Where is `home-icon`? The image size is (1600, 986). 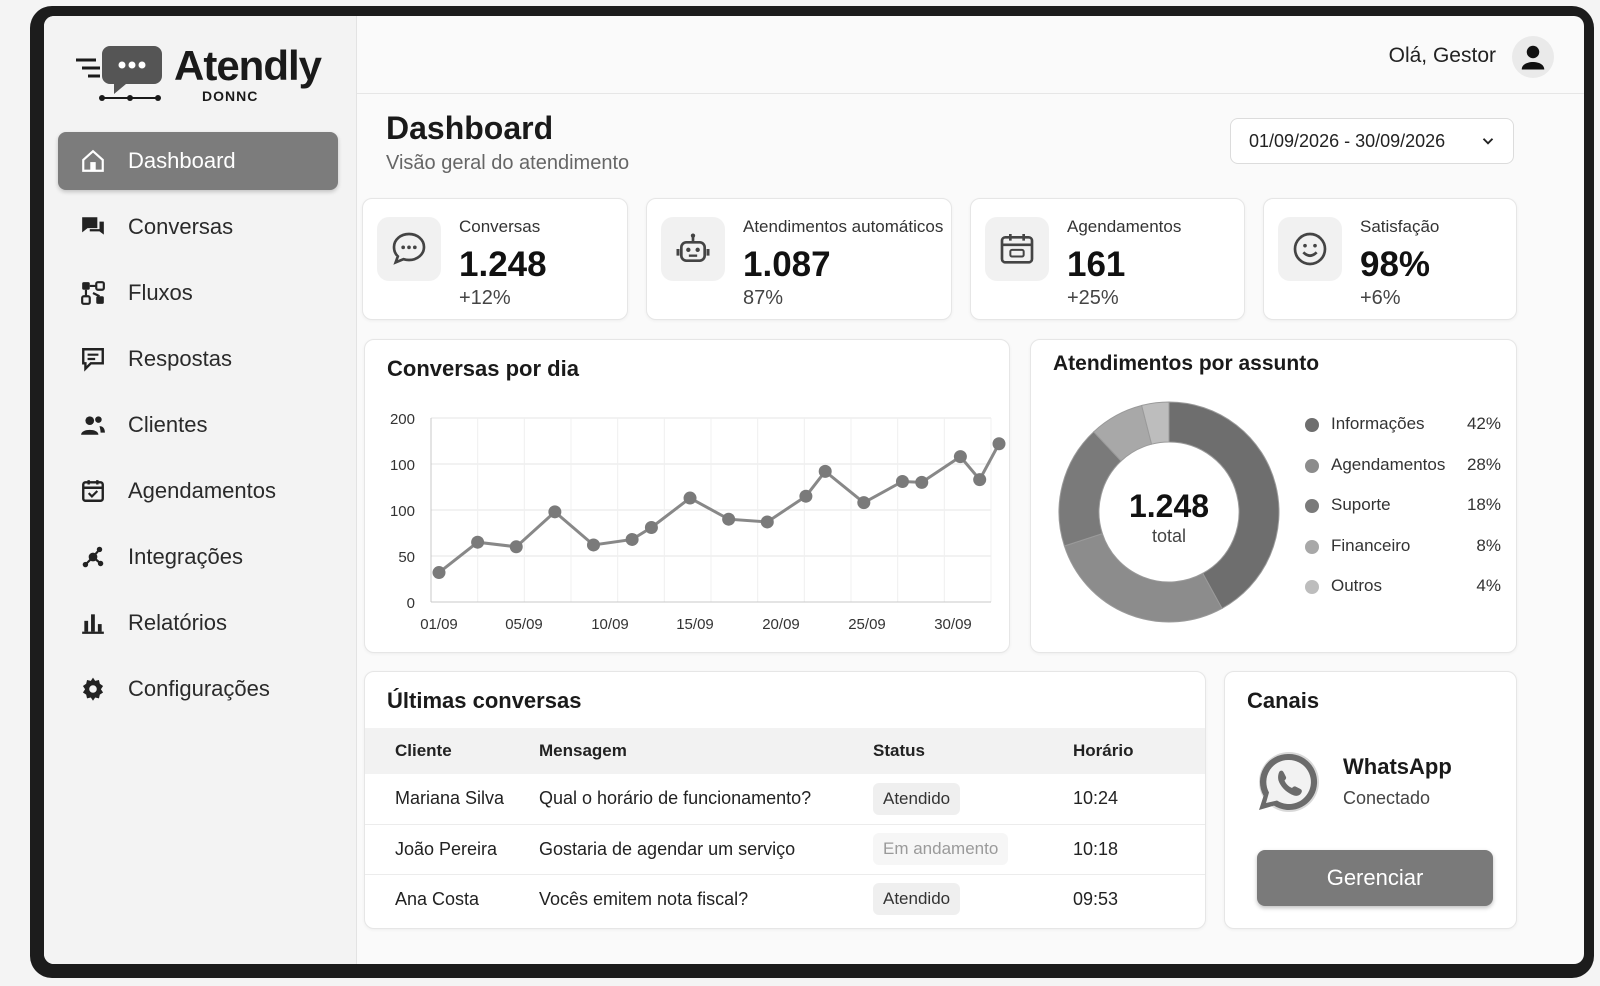 home-icon is located at coordinates (93, 161).